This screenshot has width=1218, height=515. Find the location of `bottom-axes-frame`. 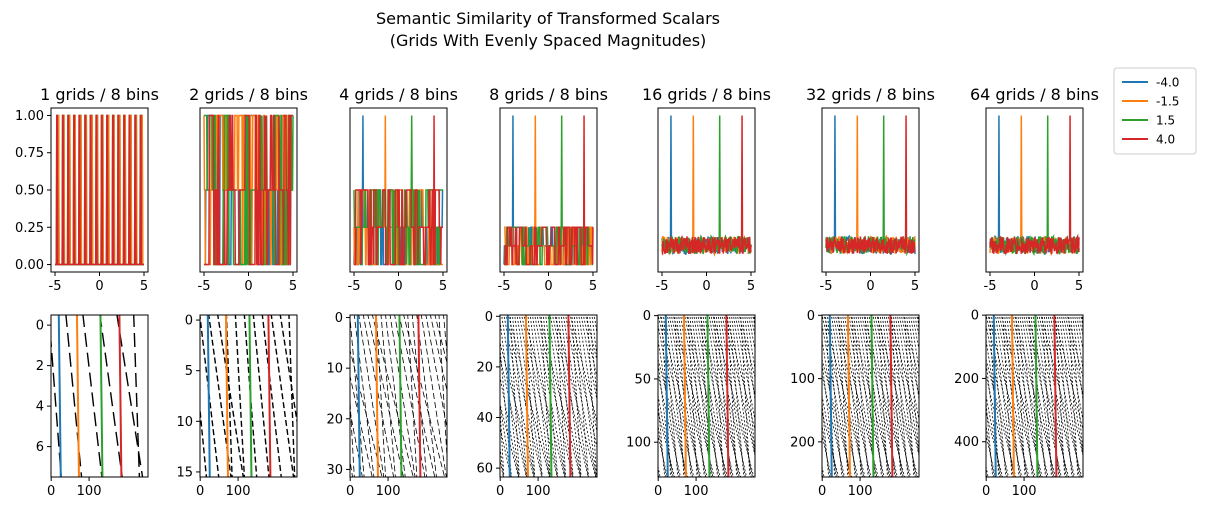

bottom-axes-frame is located at coordinates (99, 396).